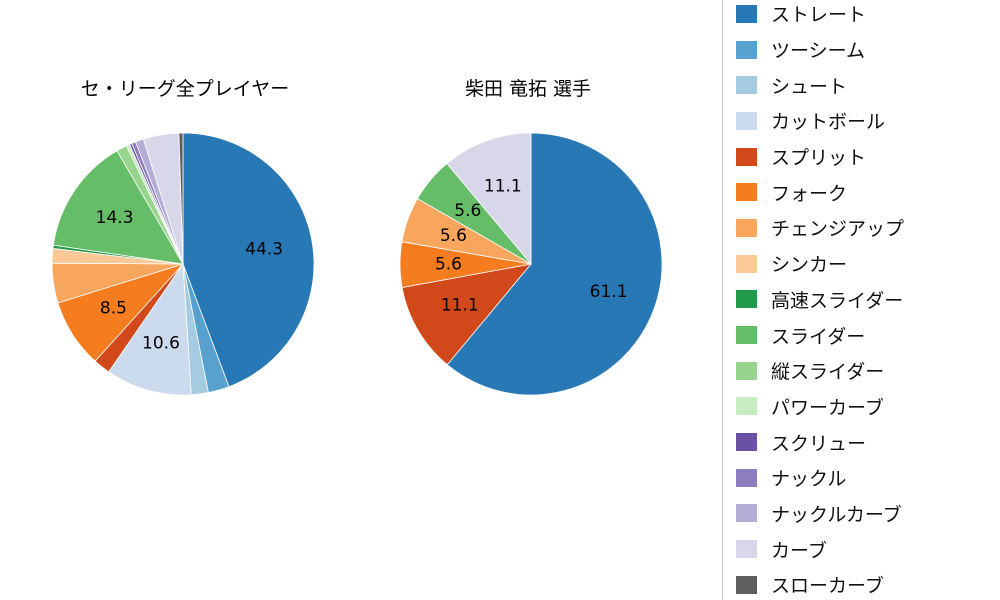 Image resolution: width=1000 pixels, height=600 pixels. Describe the element at coordinates (819, 15) in the screenshot. I see `legend-label: ストレート` at that location.